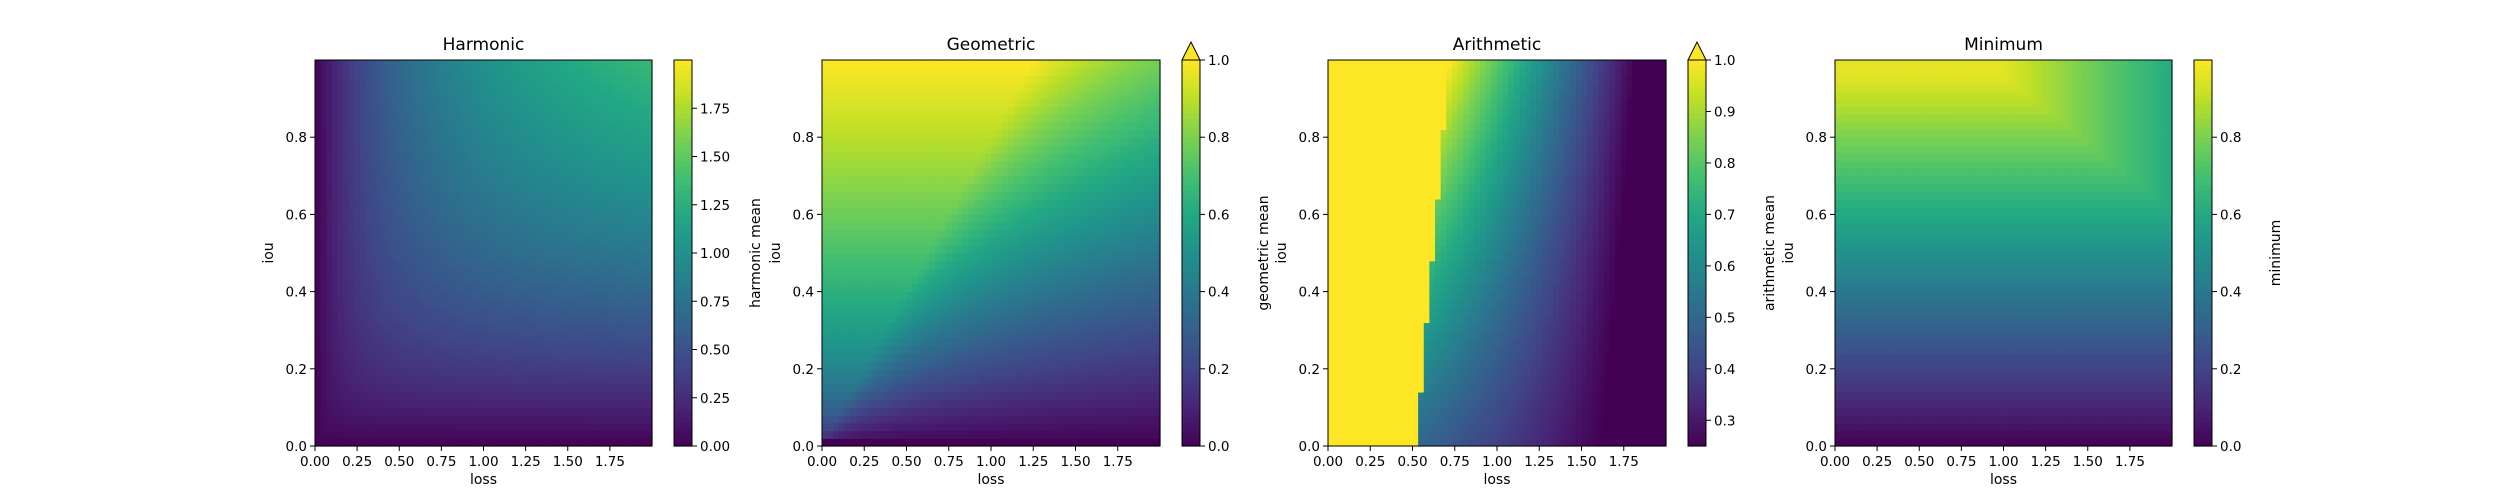 The width and height of the screenshot is (2500, 500). I want to click on panel-1-xtick-label: 0.25, so click(357, 462).